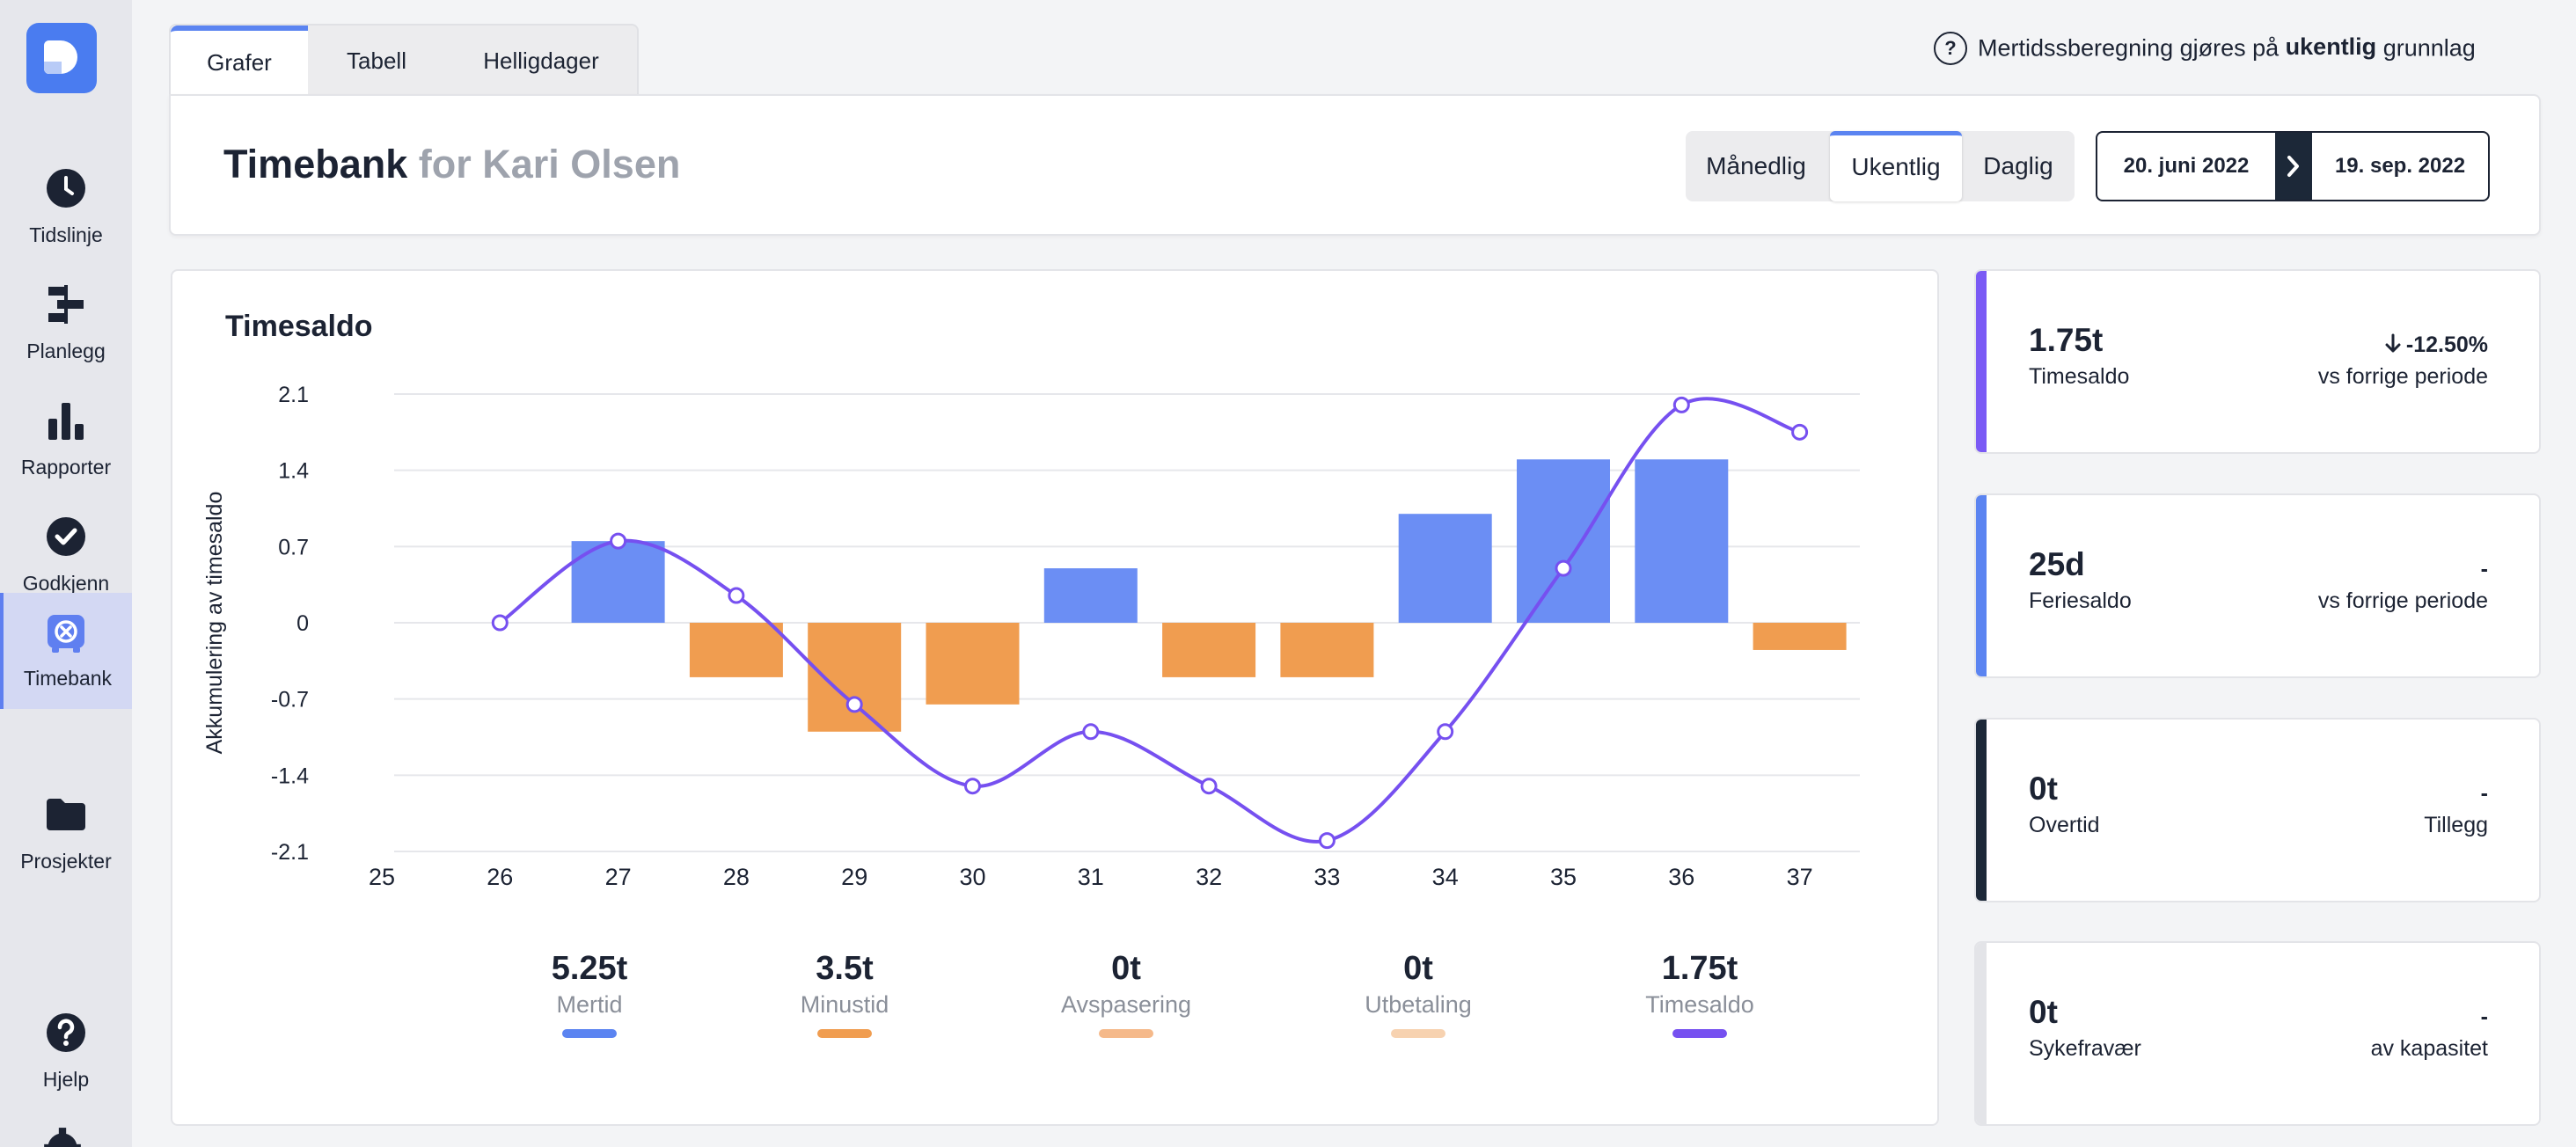 The width and height of the screenshot is (2576, 1147). What do you see at coordinates (1896, 166) in the screenshot?
I see `period-weekly-button: Ukentlig` at bounding box center [1896, 166].